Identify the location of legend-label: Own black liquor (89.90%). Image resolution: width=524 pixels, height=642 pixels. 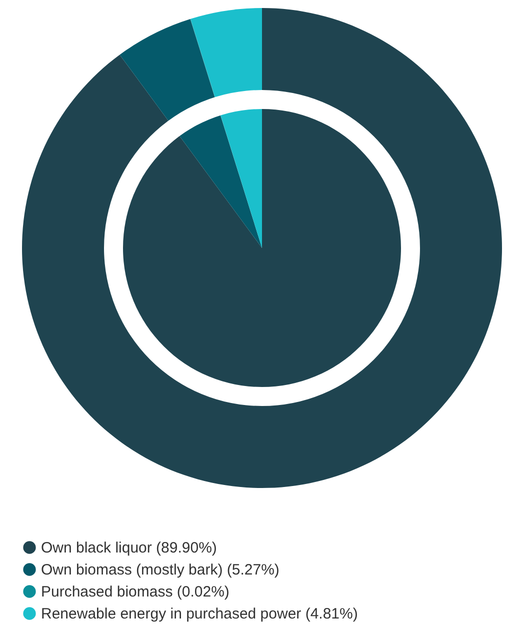
(129, 548).